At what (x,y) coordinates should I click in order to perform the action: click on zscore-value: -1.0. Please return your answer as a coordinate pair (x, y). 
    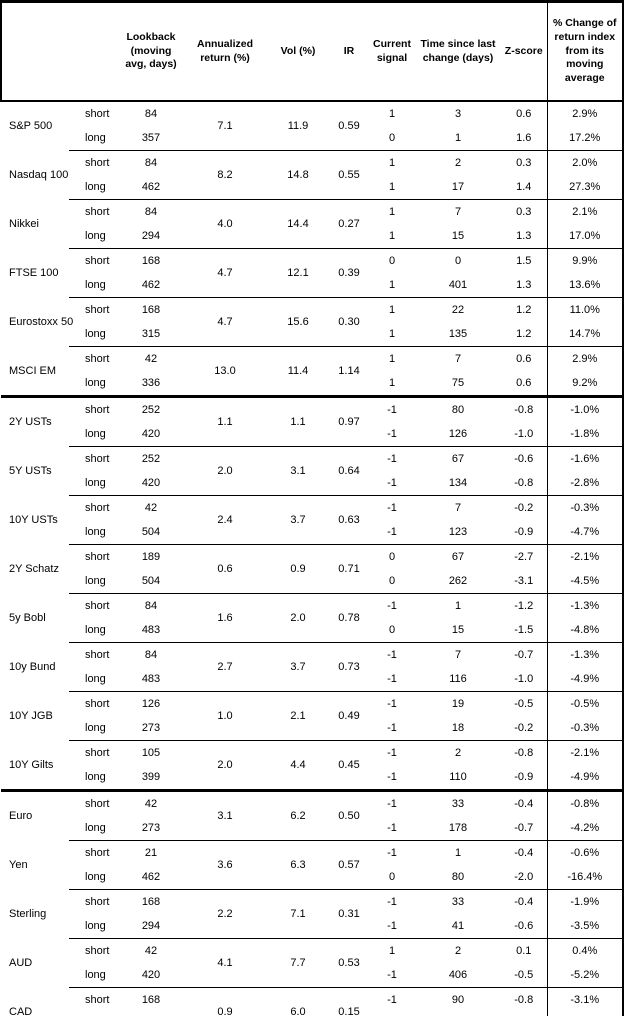
    Looking at the image, I should click on (524, 434).